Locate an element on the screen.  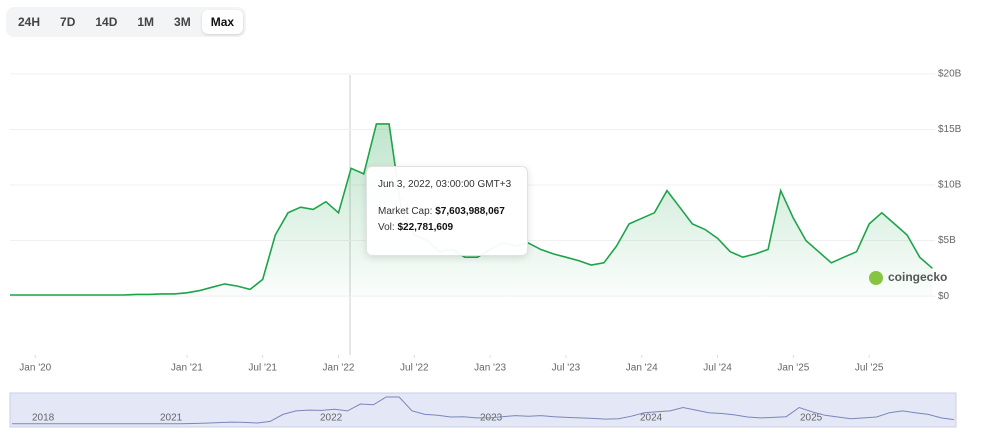
tooltip-date: Jun 3, 2022, 03:00:00 GMT+3 is located at coordinates (445, 184).